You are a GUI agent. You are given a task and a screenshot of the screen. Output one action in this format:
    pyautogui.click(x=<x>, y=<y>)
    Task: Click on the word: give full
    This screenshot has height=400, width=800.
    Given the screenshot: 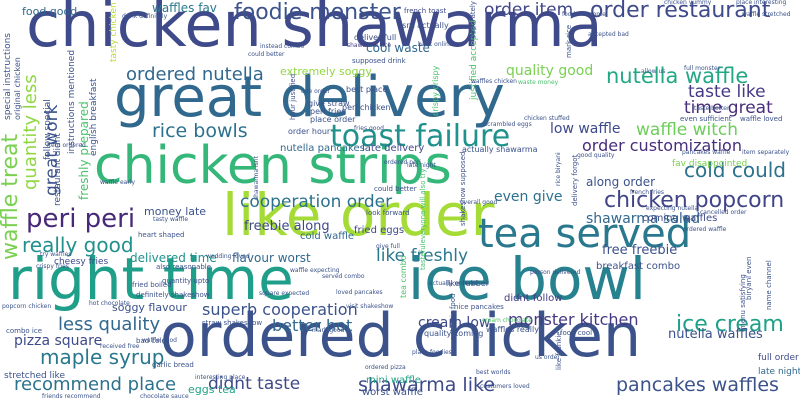 What is the action you would take?
    pyautogui.click(x=388, y=246)
    